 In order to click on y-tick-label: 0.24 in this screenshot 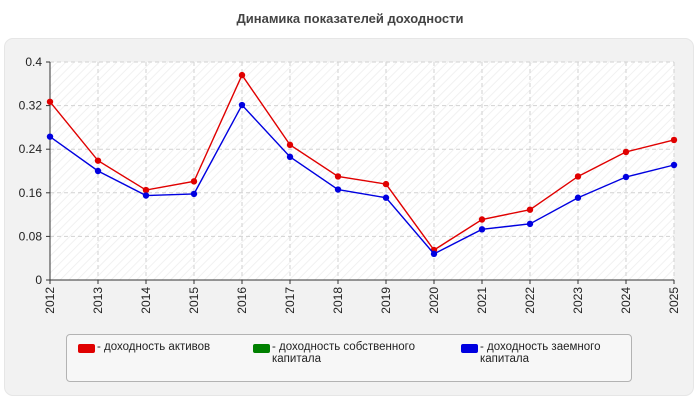, I will do `click(31, 149)`.